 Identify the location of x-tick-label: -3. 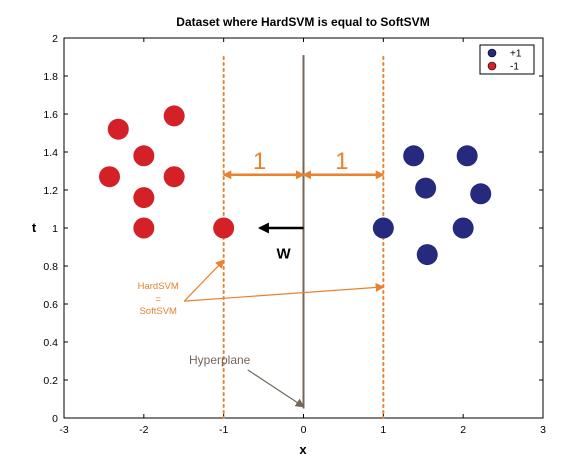
(63, 430).